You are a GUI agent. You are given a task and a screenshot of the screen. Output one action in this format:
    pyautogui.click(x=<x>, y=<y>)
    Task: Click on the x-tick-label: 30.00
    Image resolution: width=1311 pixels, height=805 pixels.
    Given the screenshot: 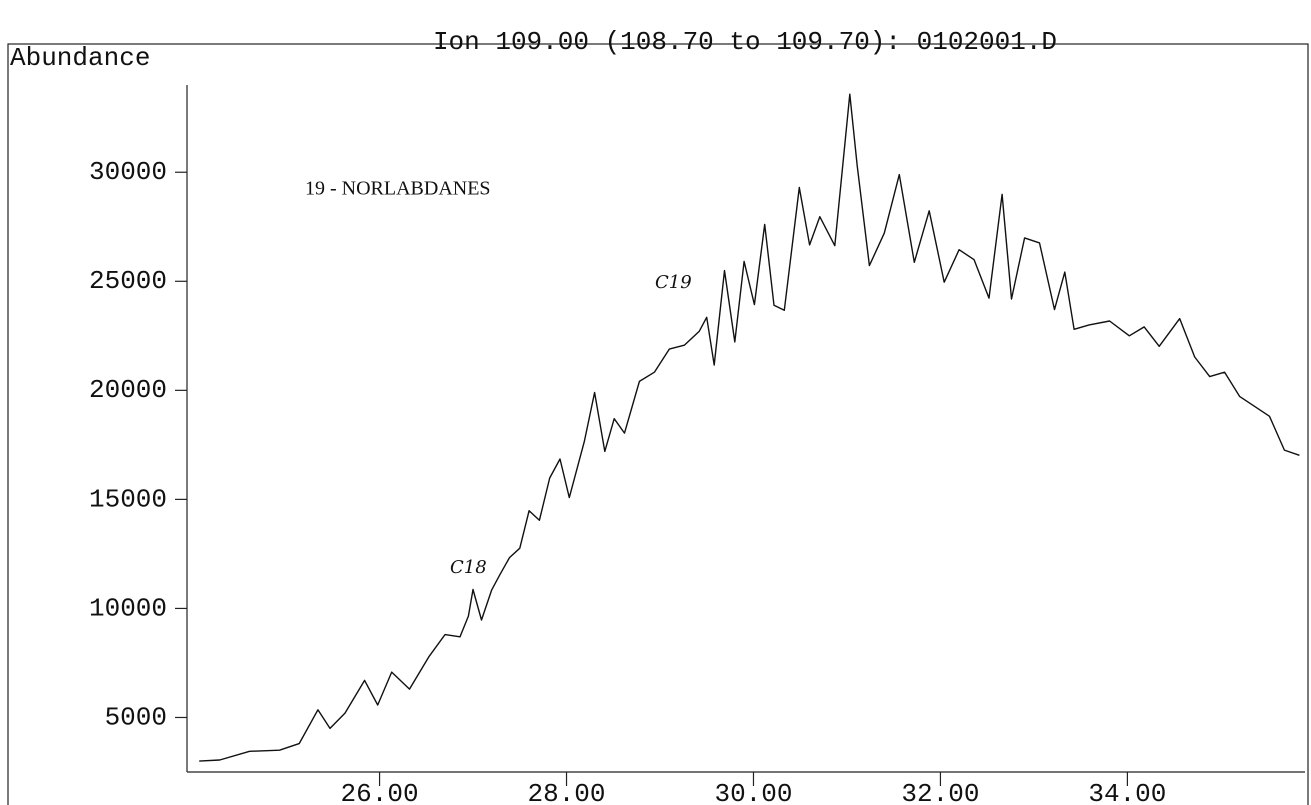 What is the action you would take?
    pyautogui.click(x=753, y=792)
    